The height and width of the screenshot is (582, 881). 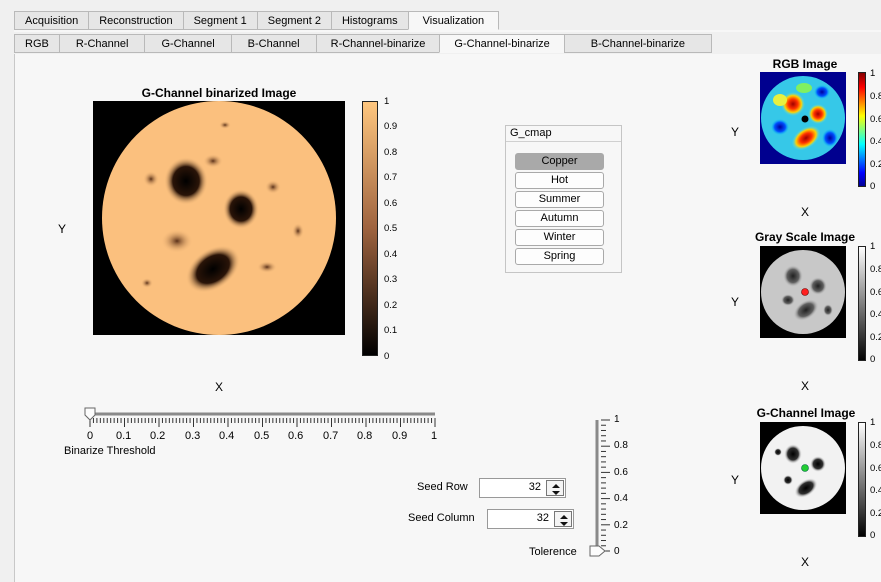 I want to click on main-plot-title: G-Channel binarized Image, so click(x=219, y=93).